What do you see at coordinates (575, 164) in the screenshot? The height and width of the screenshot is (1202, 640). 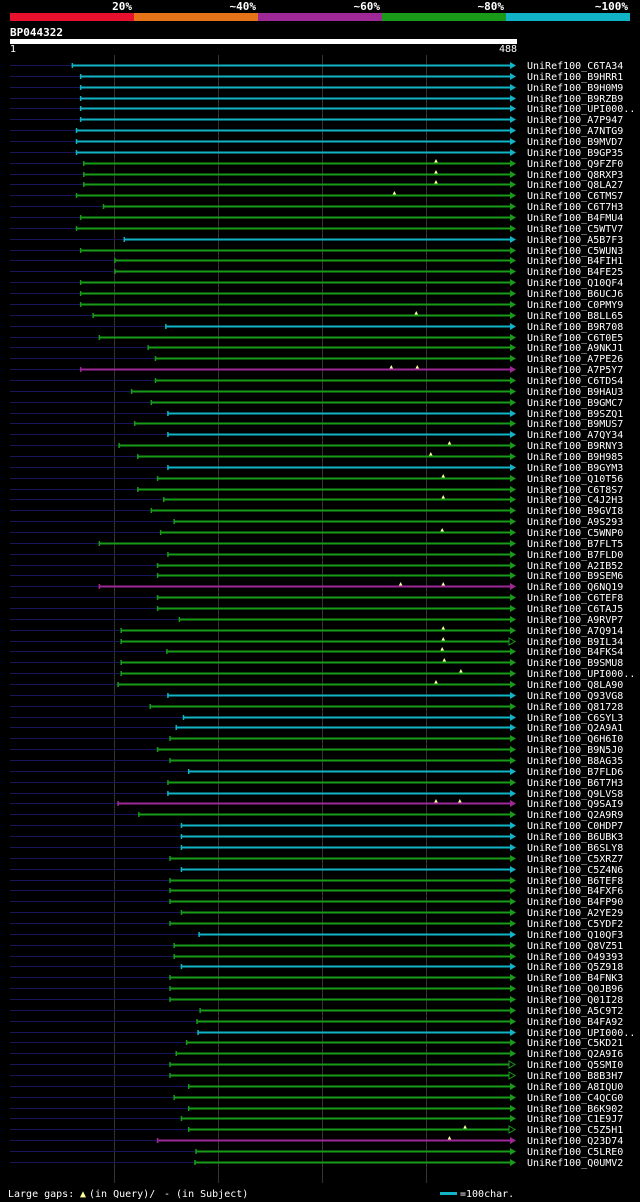 I see `hit-label: UniRef100_Q9FZF0` at bounding box center [575, 164].